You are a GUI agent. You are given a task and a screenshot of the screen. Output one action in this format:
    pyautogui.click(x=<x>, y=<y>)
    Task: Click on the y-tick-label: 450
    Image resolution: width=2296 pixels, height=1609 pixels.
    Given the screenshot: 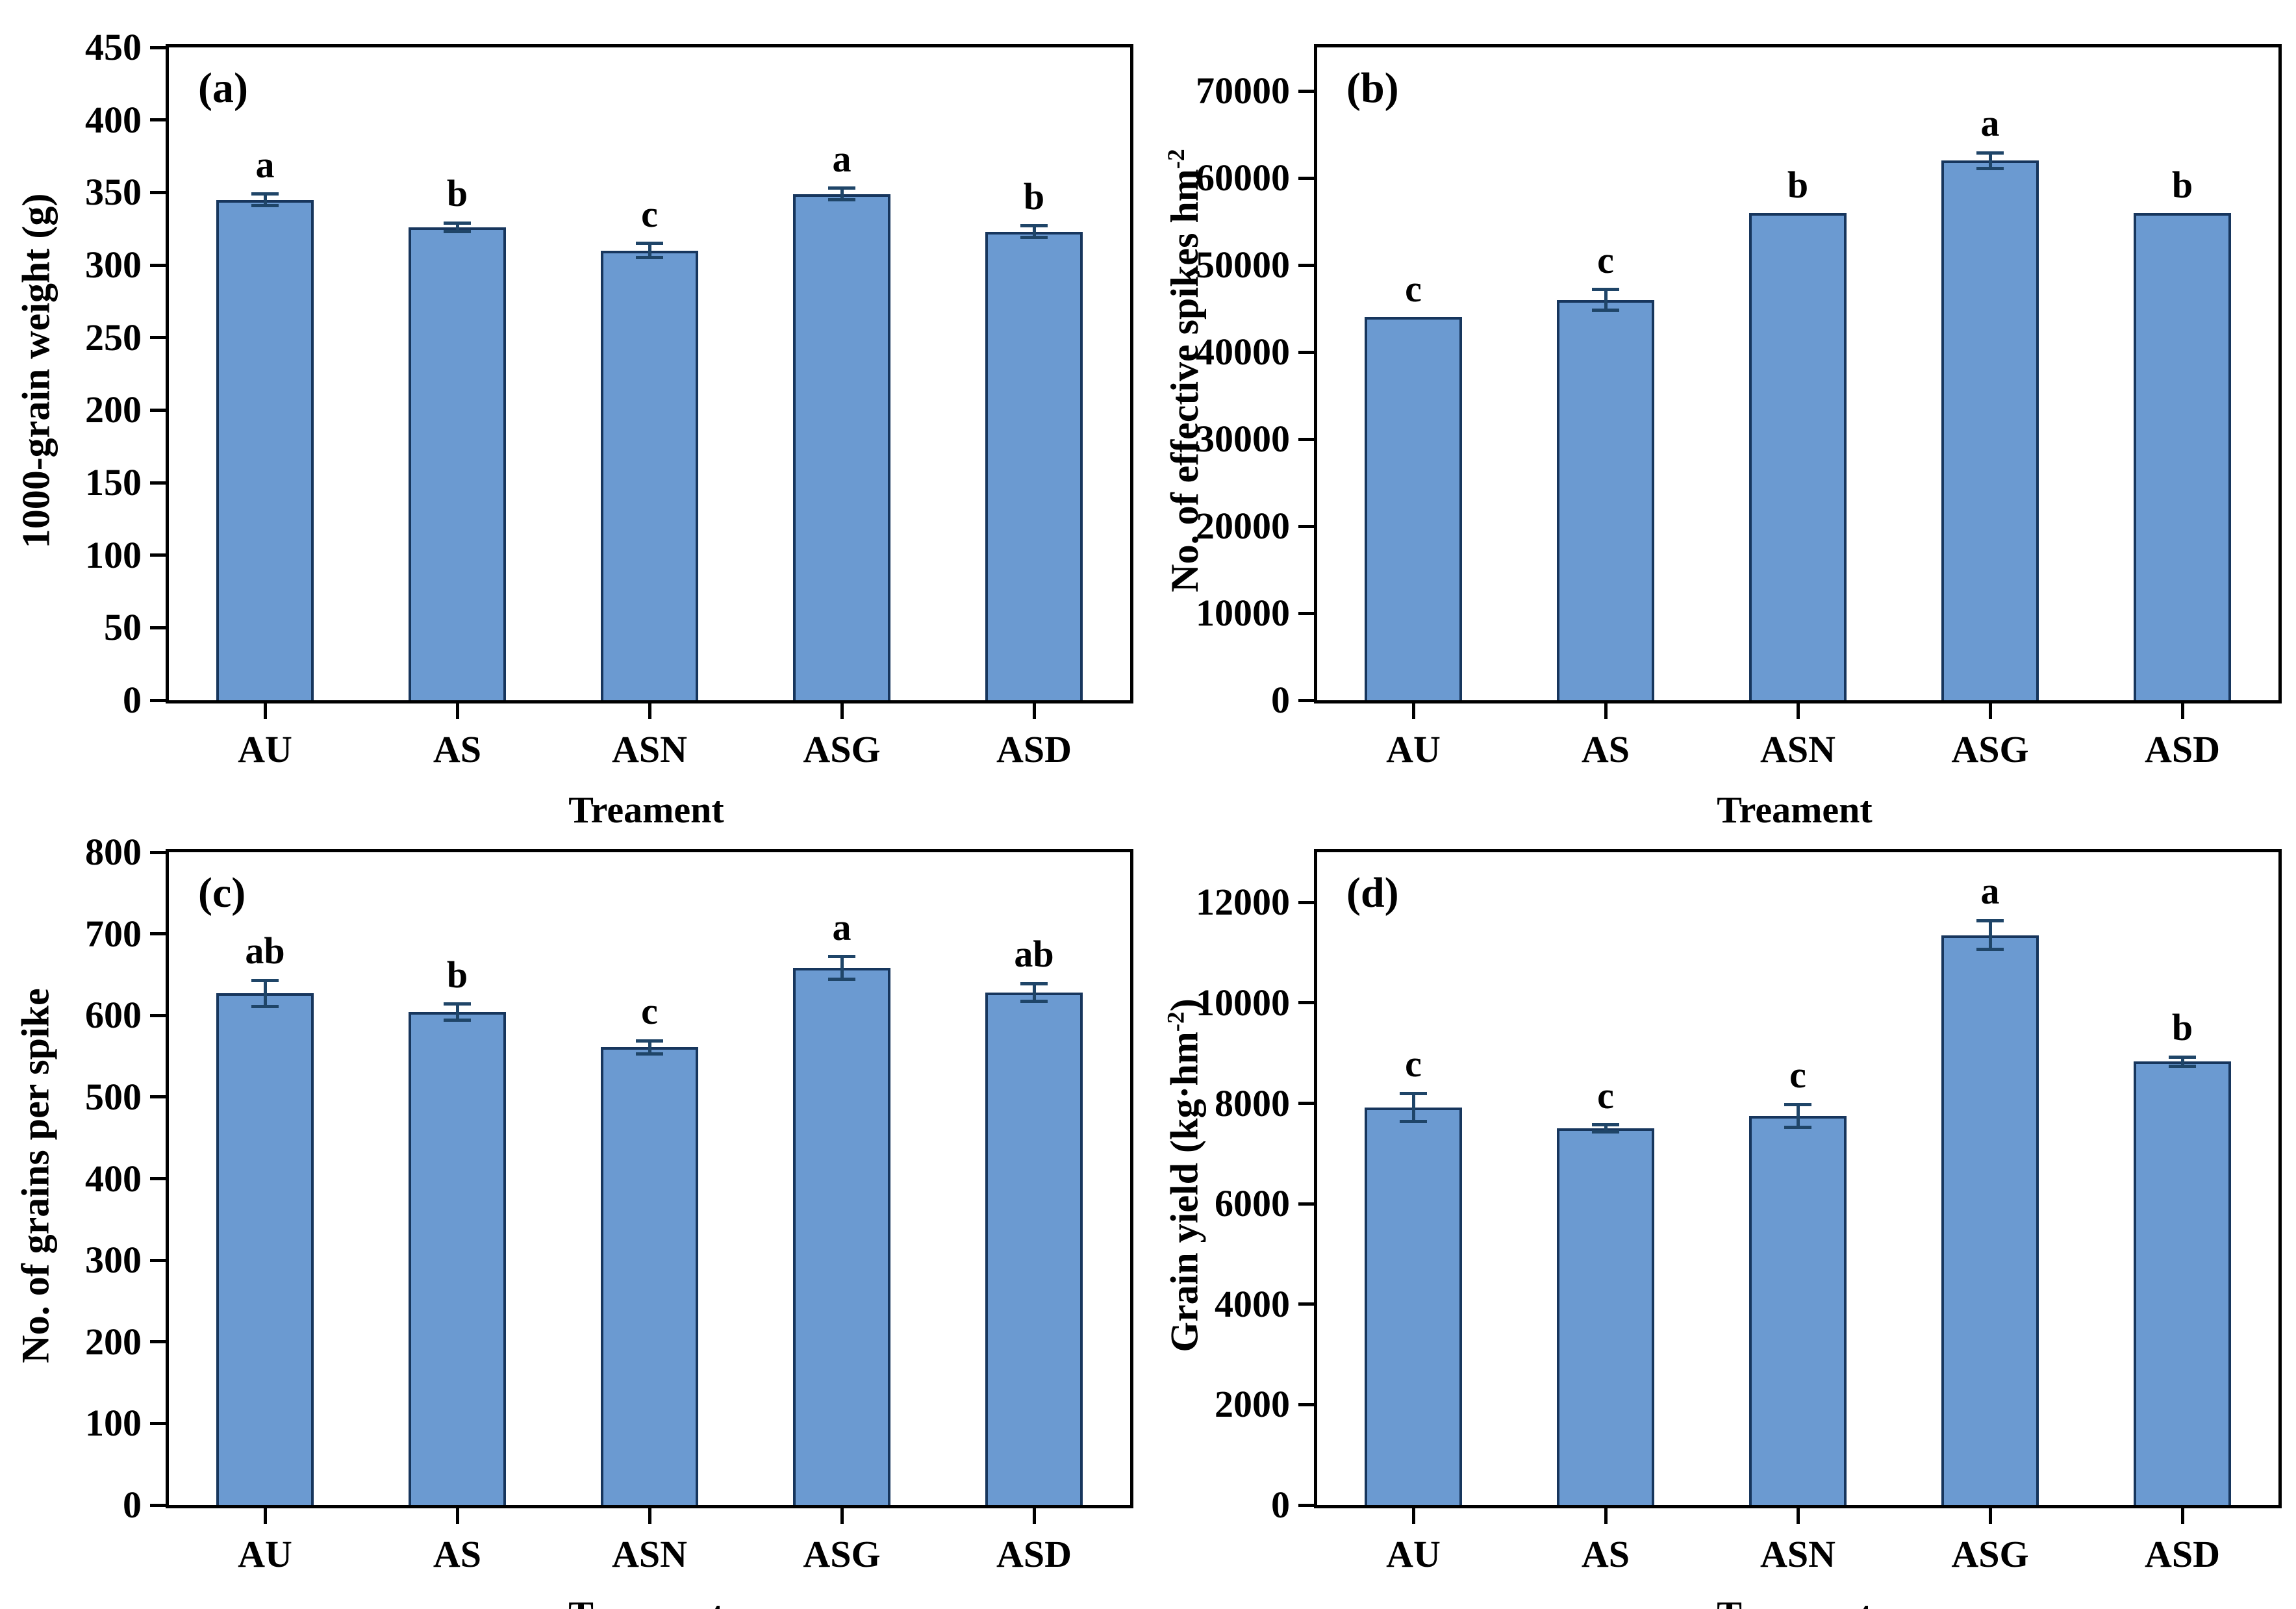 What is the action you would take?
    pyautogui.click(x=113, y=47)
    